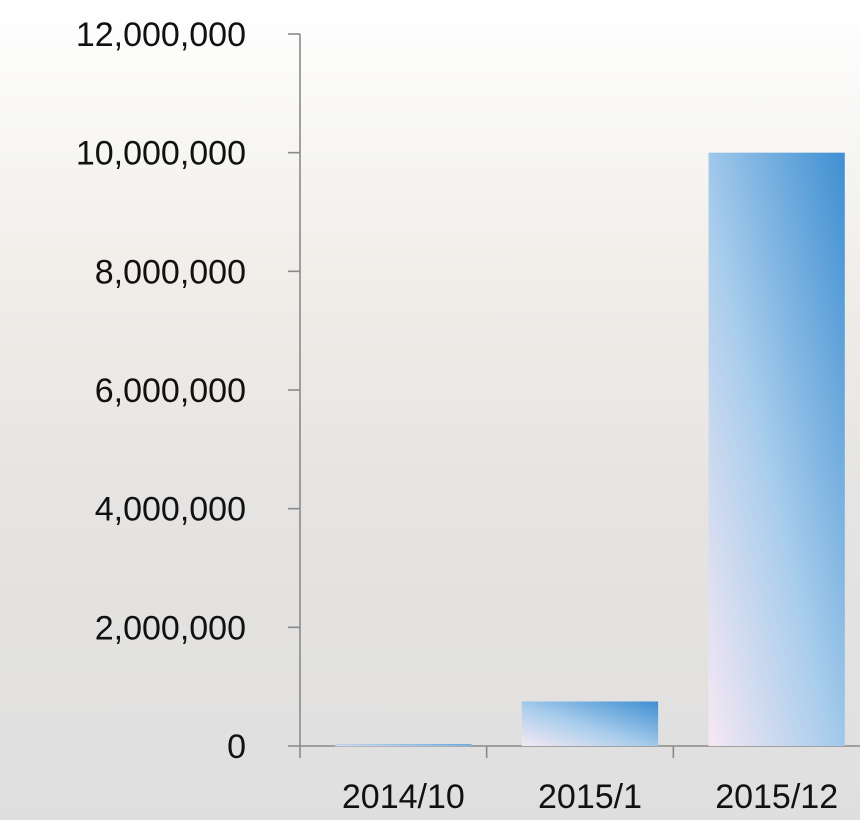  Describe the element at coordinates (161, 154) in the screenshot. I see `y-tick-label: 10,000,000` at that location.